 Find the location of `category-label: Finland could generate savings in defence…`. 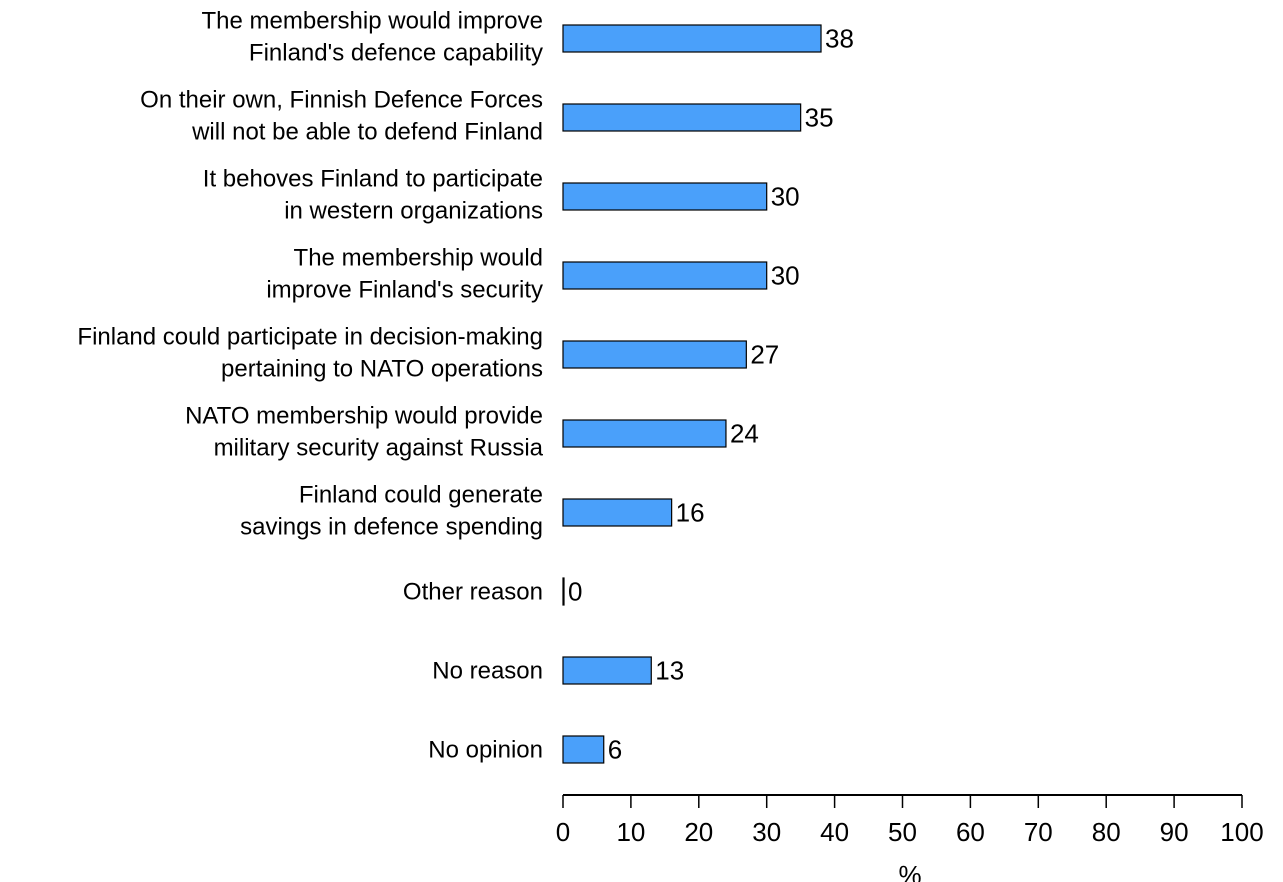

category-label: Finland could generate savings in defence… is located at coordinates (391, 511).